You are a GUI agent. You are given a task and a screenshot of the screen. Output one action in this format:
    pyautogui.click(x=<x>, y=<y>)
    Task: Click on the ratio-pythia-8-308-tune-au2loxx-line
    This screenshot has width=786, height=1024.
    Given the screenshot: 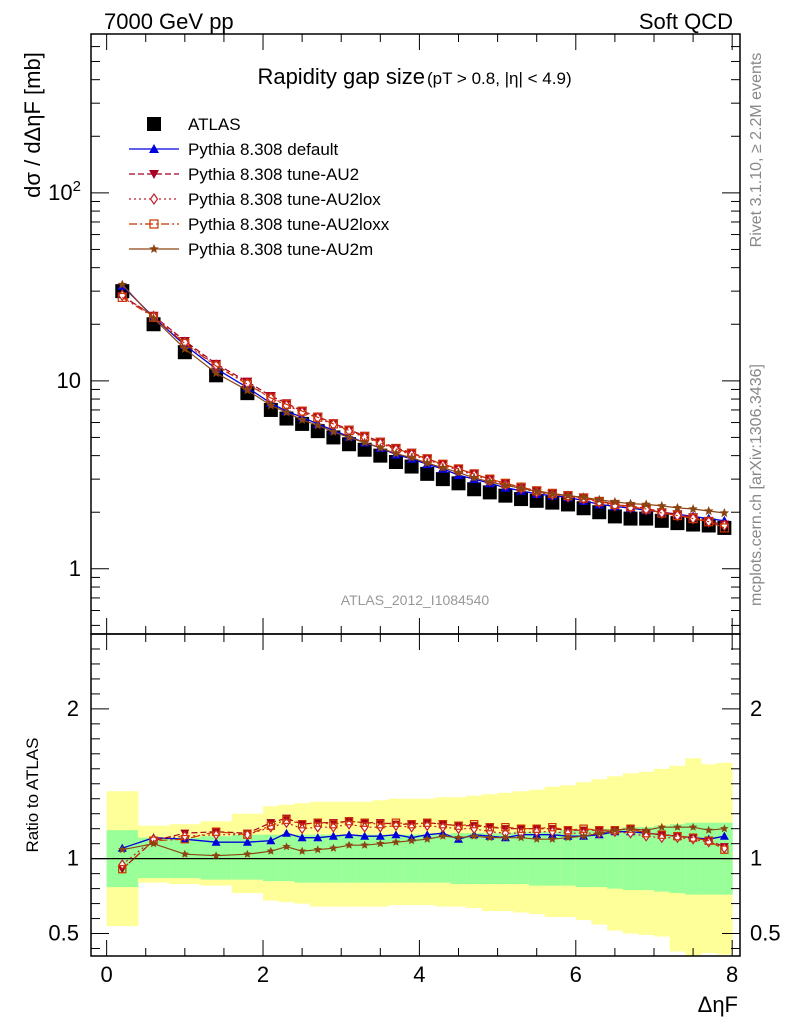 What is the action you would take?
    pyautogui.click(x=423, y=844)
    